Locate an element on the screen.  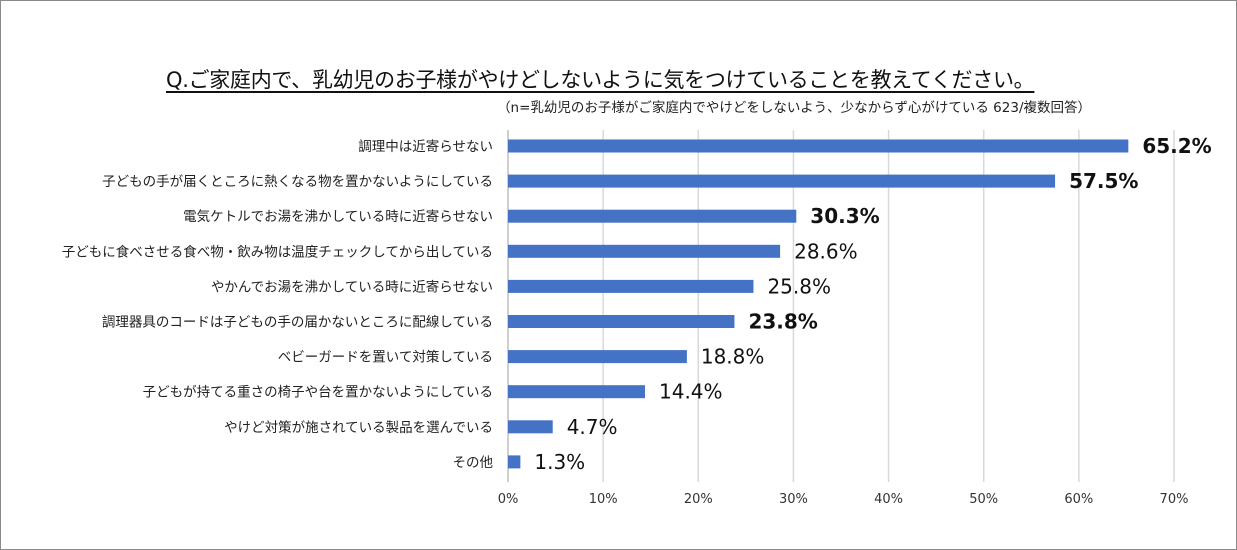
x-tick-label: 40% is located at coordinates (888, 499).